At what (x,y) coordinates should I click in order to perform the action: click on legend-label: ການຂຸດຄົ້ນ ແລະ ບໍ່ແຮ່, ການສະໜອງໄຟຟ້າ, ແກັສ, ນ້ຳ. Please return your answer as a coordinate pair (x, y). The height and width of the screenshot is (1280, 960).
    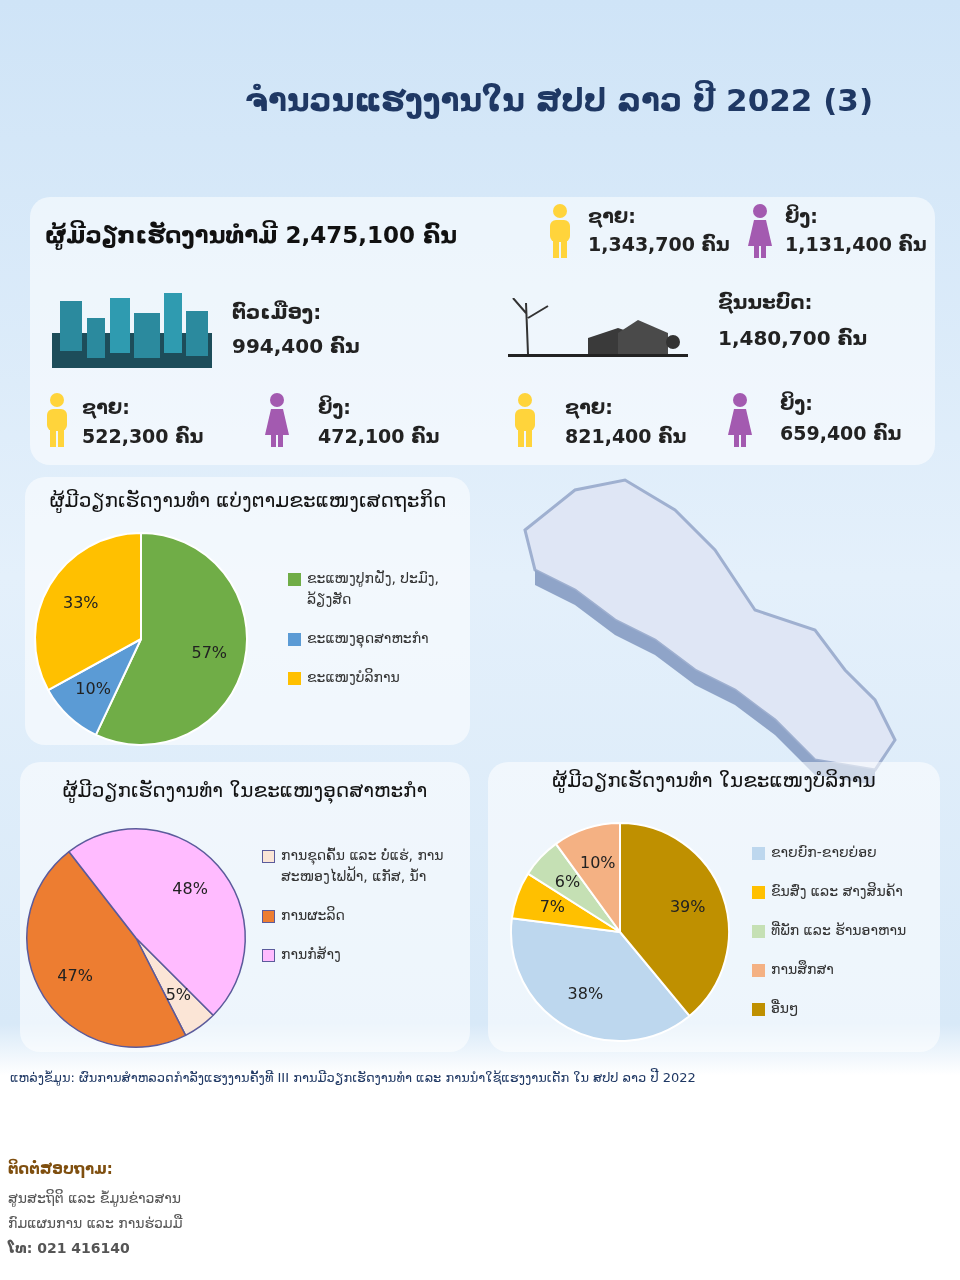
    Looking at the image, I should click on (363, 866).